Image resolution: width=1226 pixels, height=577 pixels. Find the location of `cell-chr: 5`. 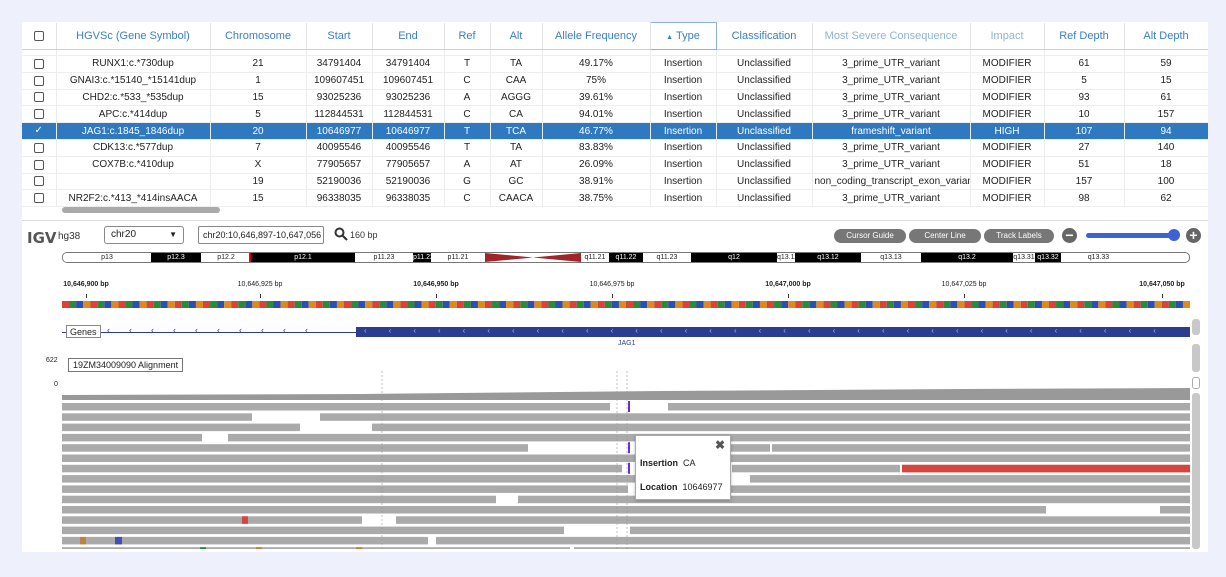

cell-chr: 5 is located at coordinates (258, 114).